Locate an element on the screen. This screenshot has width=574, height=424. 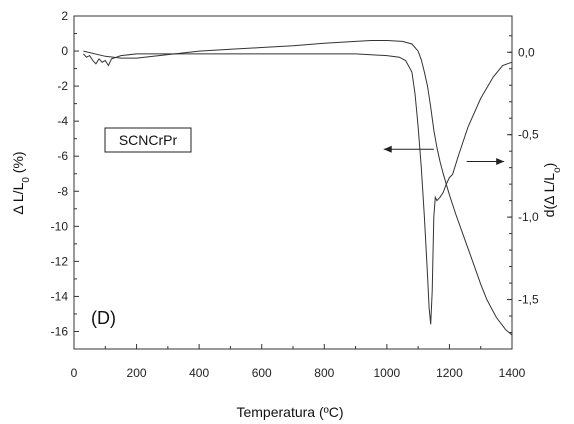
y-left-tick-label: -14 is located at coordinates (60, 296).